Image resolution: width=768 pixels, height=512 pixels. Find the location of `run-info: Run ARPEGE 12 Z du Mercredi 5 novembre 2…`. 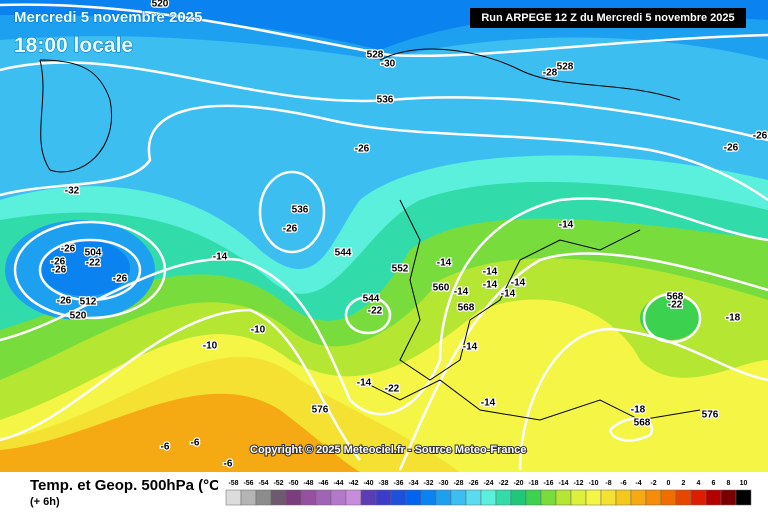

run-info: Run ARPEGE 12 Z du Mercredi 5 novembre 2… is located at coordinates (607, 18).